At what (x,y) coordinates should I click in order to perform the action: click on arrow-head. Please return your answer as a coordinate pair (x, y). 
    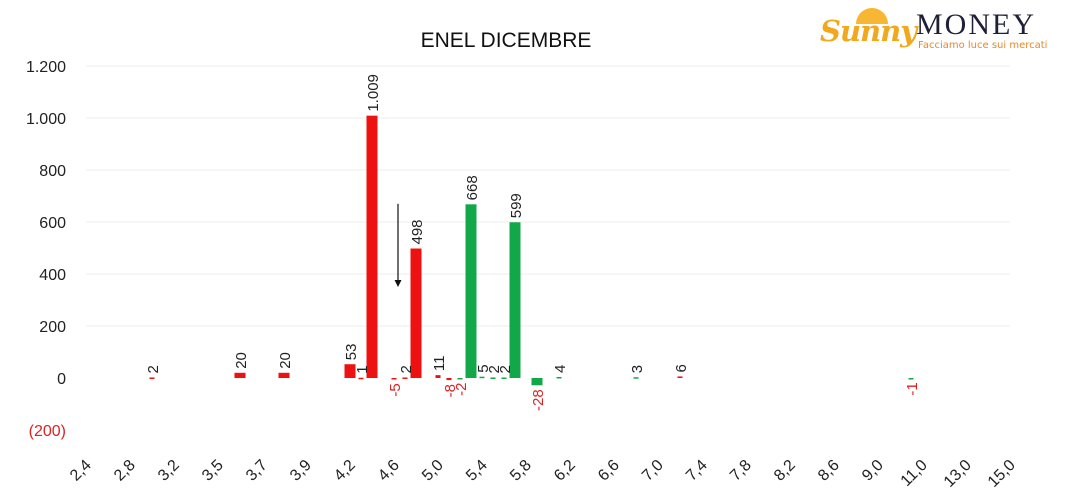
    Looking at the image, I should click on (398, 283).